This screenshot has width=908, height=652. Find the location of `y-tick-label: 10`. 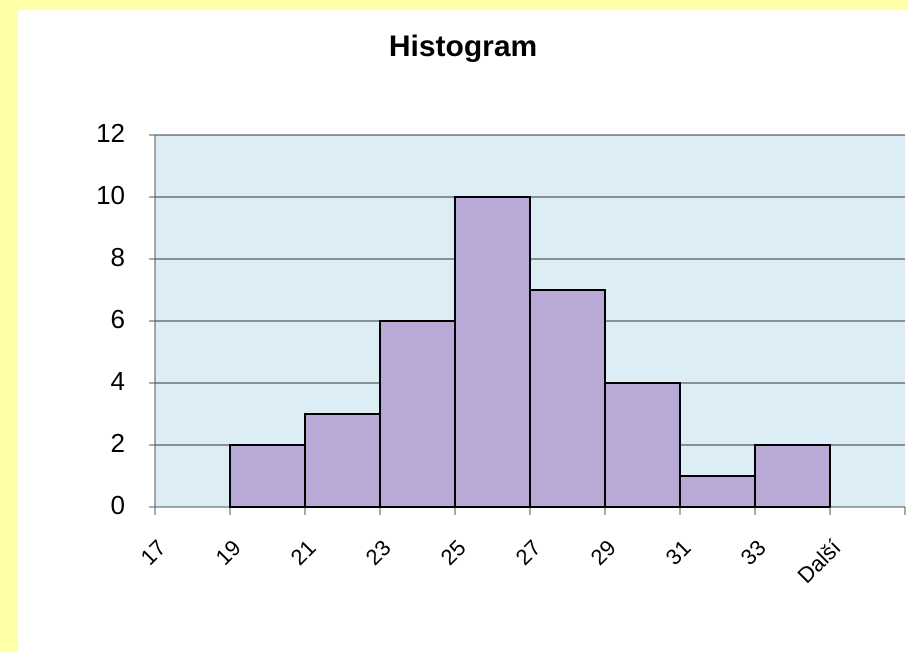

y-tick-label: 10 is located at coordinates (110, 195).